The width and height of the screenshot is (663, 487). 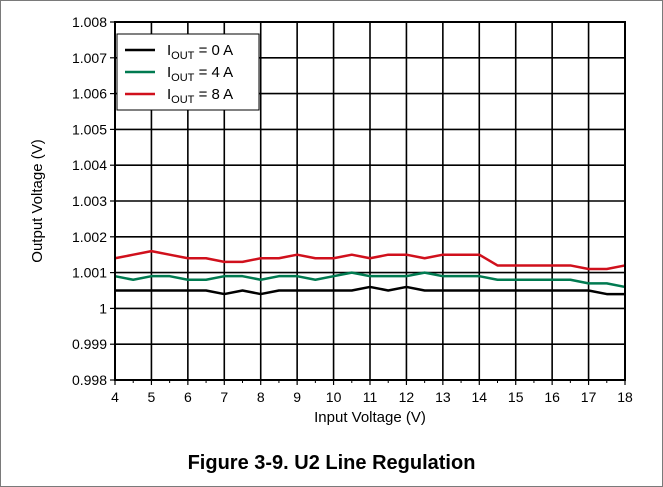 I want to click on x-tick-labels: 4 5 6 7 8 9 10 11 12 13 14 15 16 17 18, so click(x=372, y=397).